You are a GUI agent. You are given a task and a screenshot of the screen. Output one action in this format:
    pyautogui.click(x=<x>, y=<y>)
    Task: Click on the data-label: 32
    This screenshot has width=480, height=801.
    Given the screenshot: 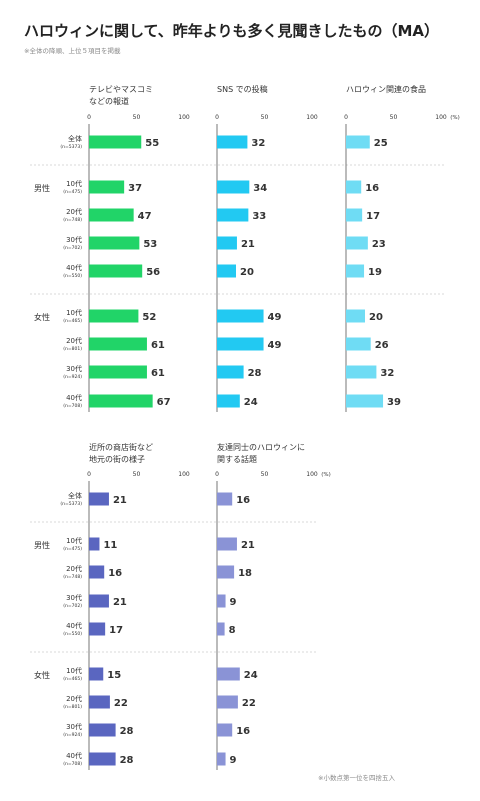 What is the action you would take?
    pyautogui.click(x=258, y=143)
    